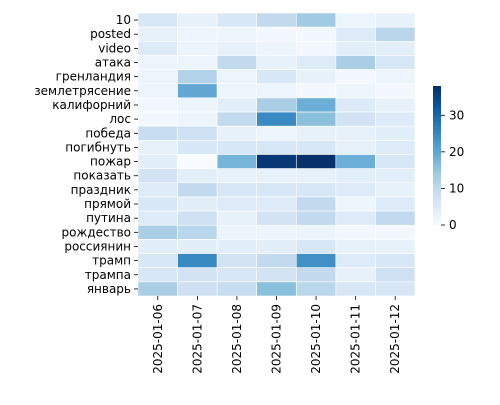  Describe the element at coordinates (107, 204) in the screenshot. I see `y-tick-label: прямой` at that location.